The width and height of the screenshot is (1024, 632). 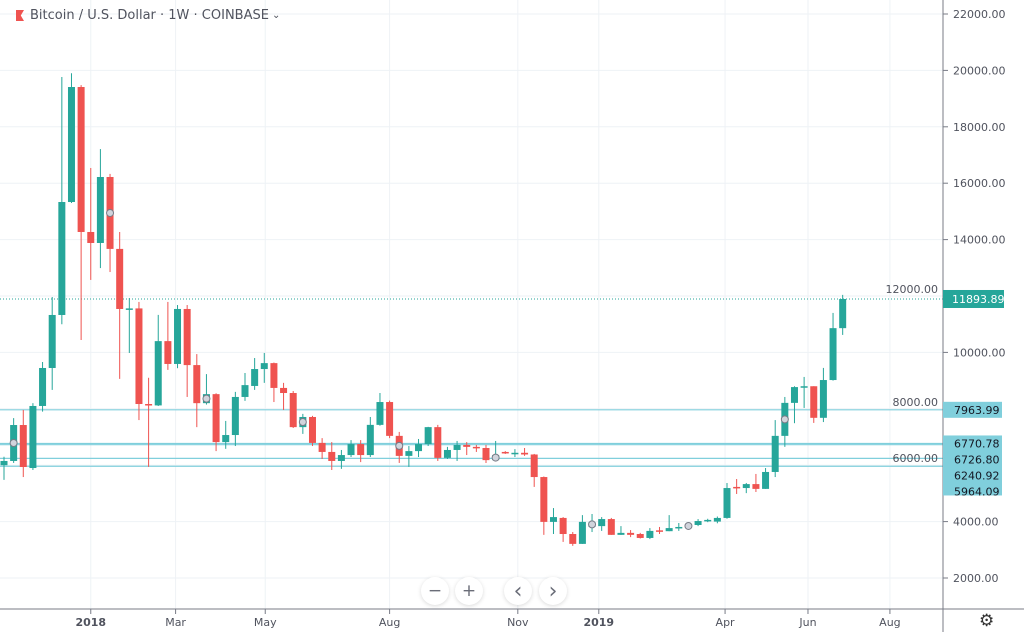 I want to click on chevron-down-icon: ⌄, so click(x=276, y=15).